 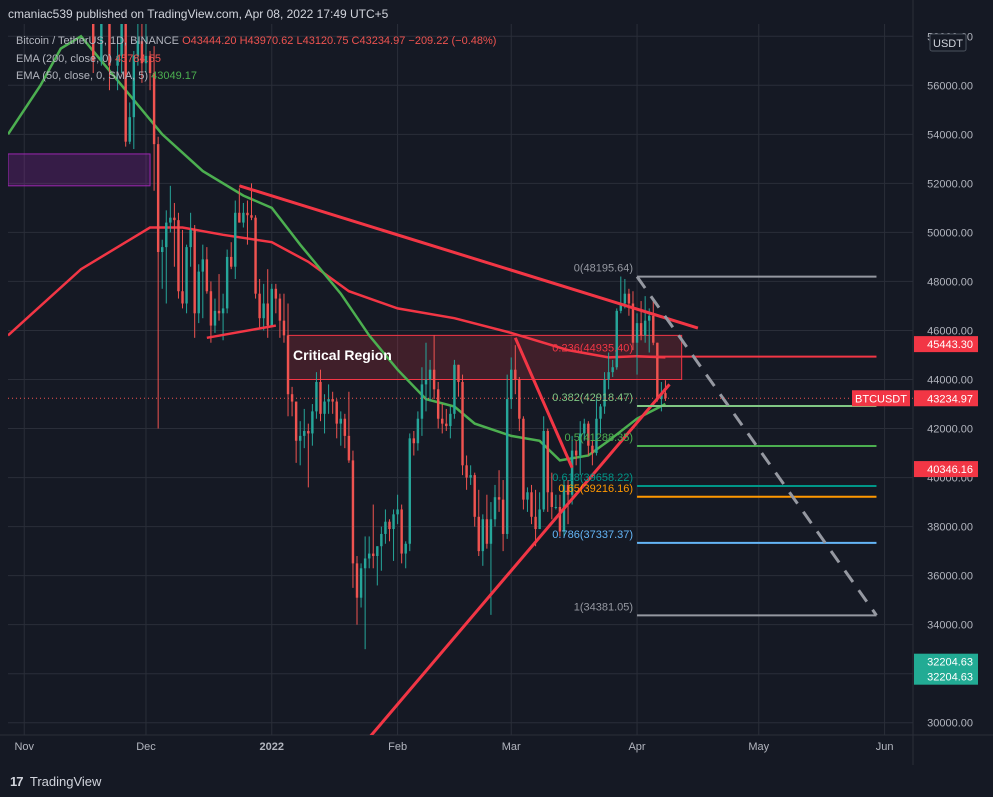 What do you see at coordinates (636, 747) in the screenshot?
I see `time-axis-label: Apr` at bounding box center [636, 747].